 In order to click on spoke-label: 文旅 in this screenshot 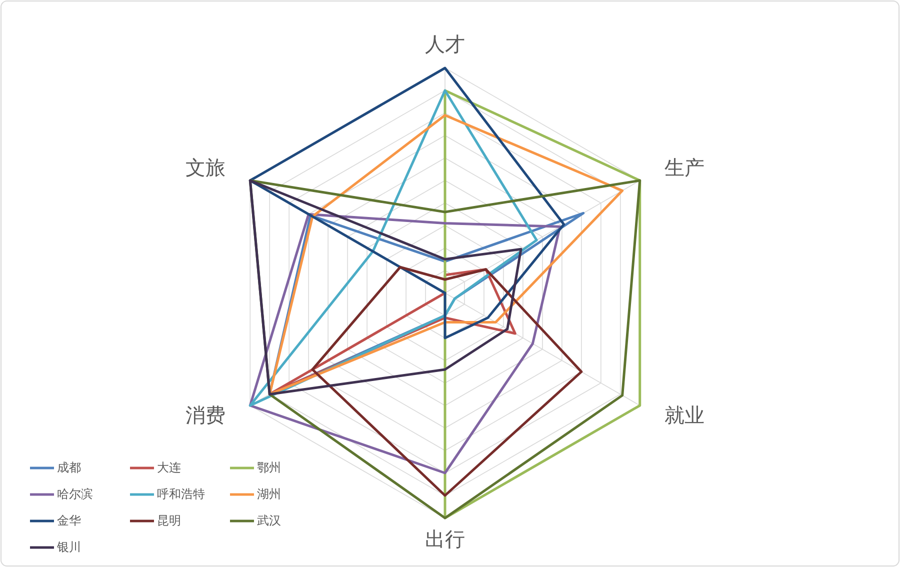, I will do `click(205, 168)`.